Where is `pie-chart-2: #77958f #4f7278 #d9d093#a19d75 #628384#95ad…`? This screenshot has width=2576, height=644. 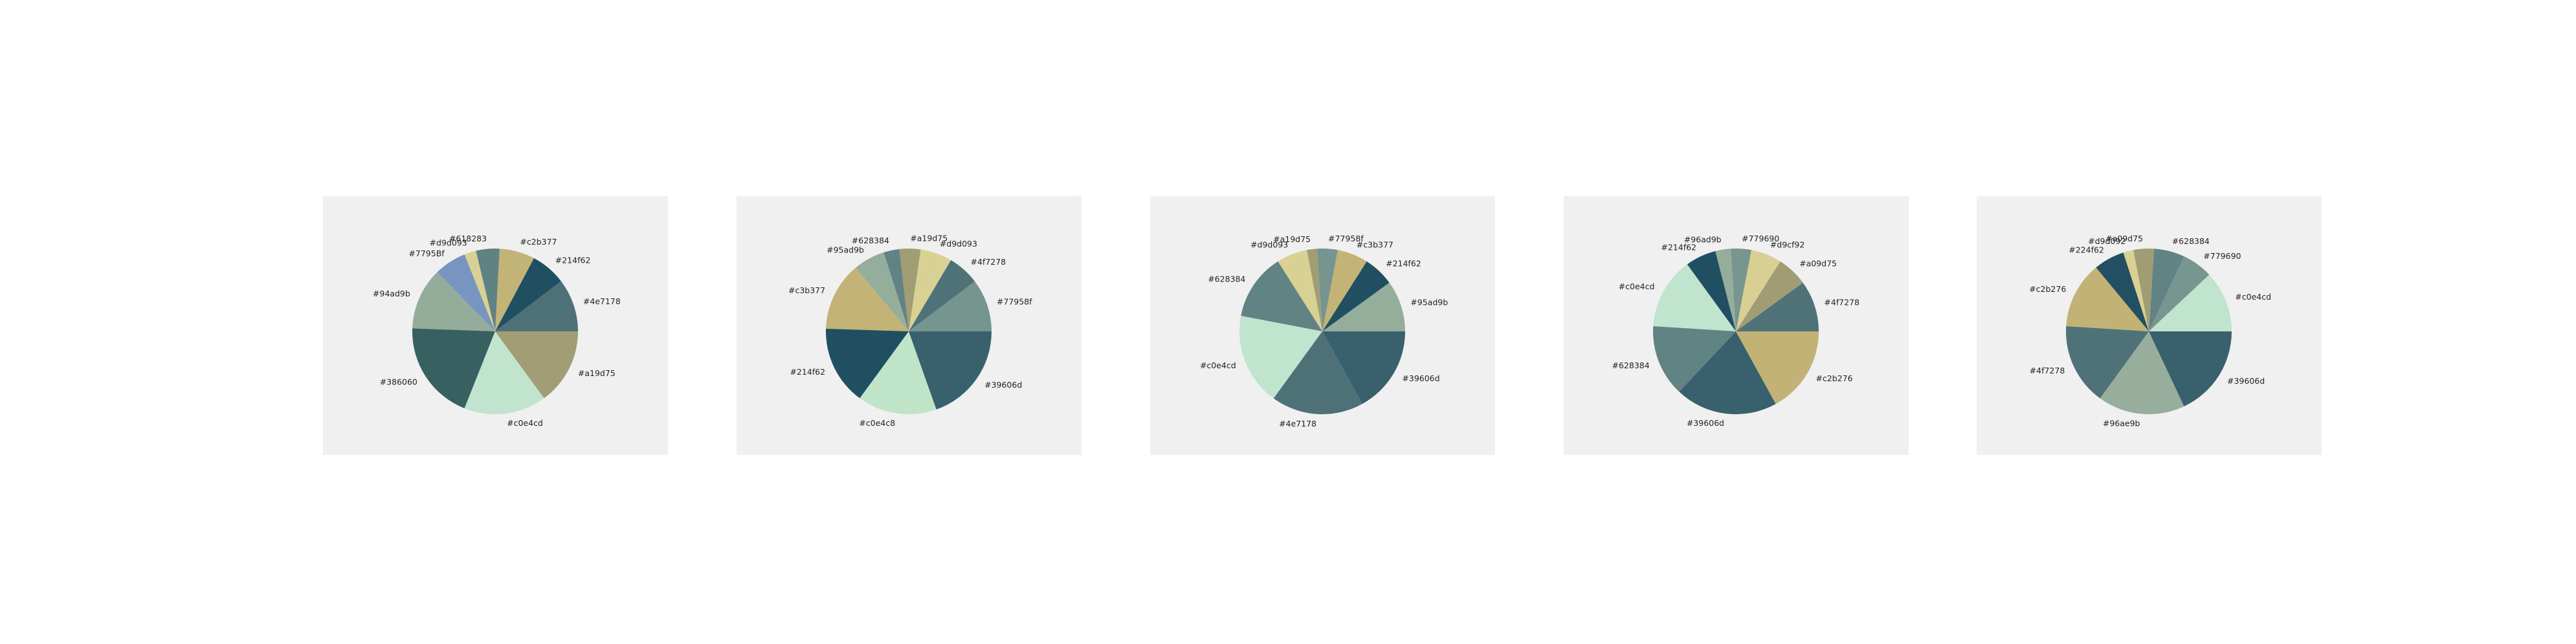
pie-chart-2: #77958f #4f7278 #d9d093#a19d75 #628384#95ad… is located at coordinates (910, 331).